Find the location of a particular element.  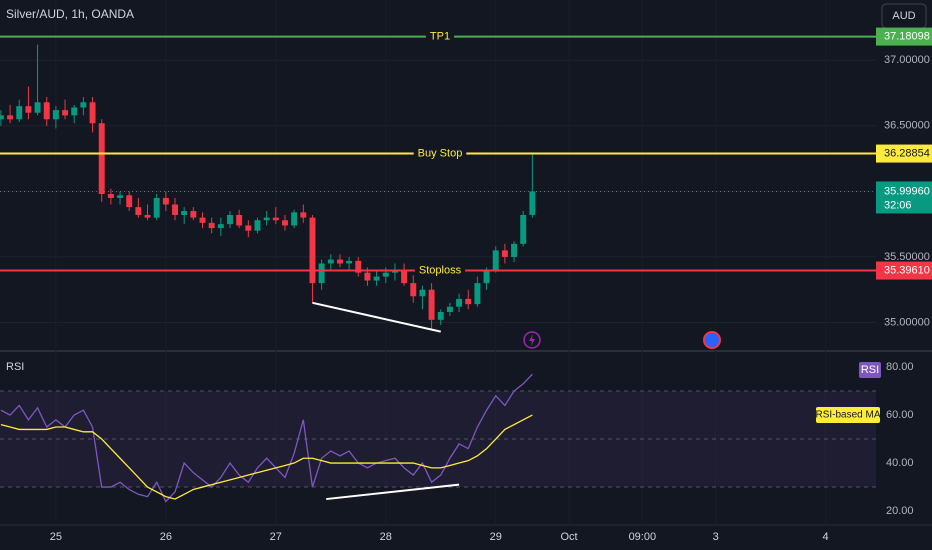

x-tick-label: 09:00 is located at coordinates (643, 537).